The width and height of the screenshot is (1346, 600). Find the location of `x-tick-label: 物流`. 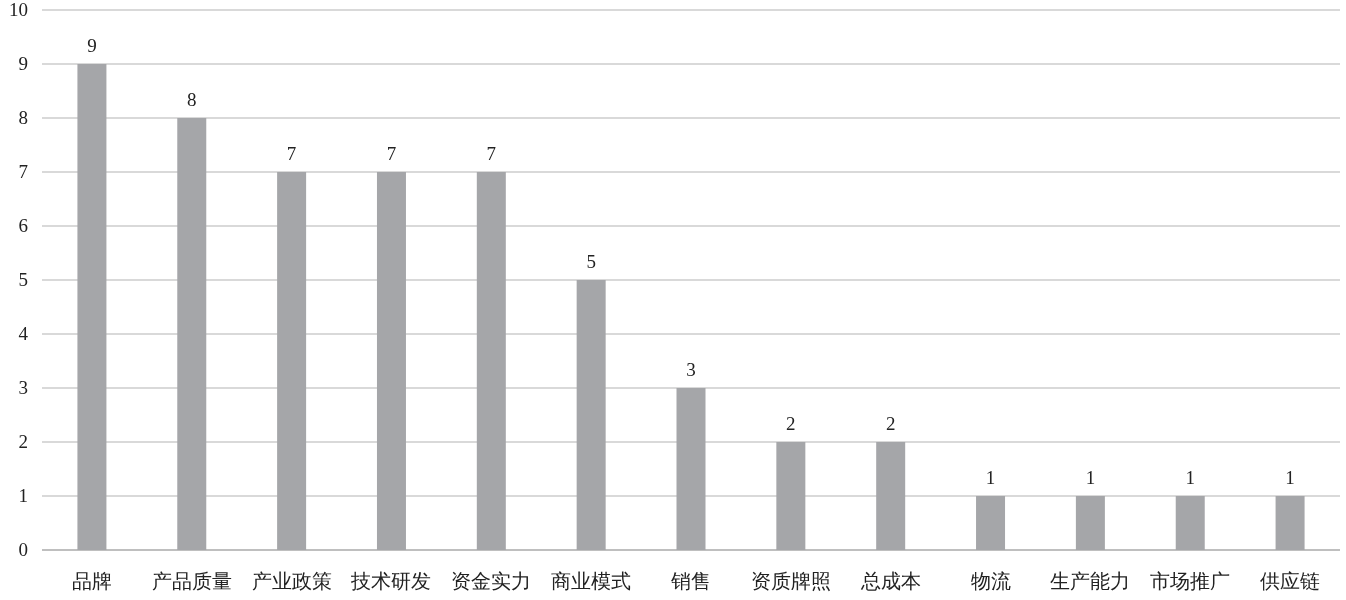

x-tick-label: 物流 is located at coordinates (990, 581).